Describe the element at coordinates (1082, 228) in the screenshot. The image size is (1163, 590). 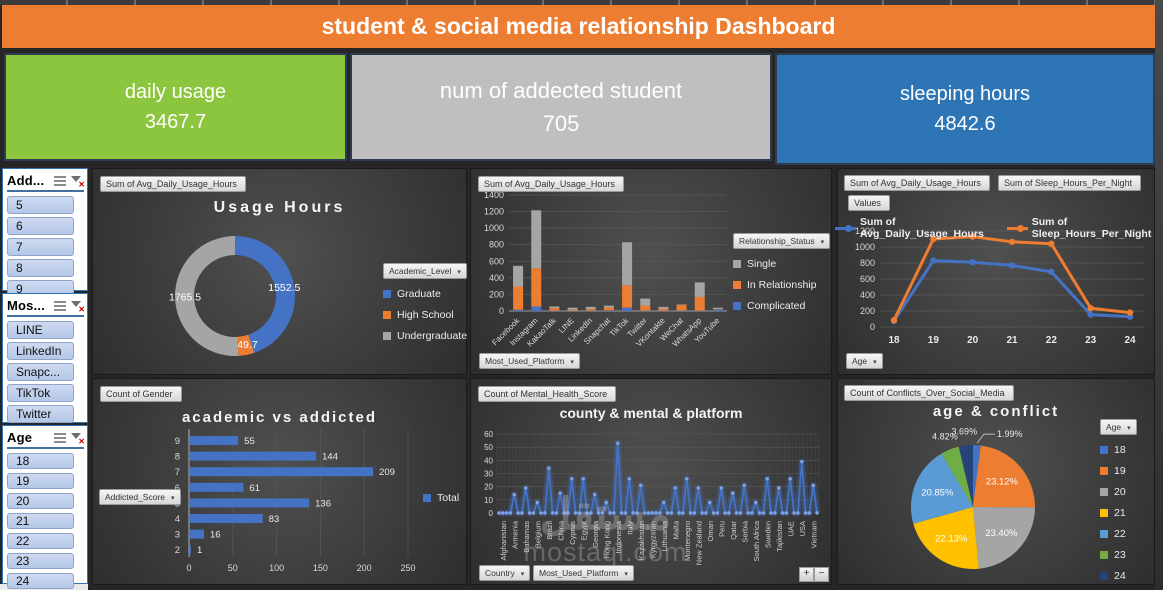
I see `legend-item: Sum of Sleep_Hours_Per_Night` at that location.